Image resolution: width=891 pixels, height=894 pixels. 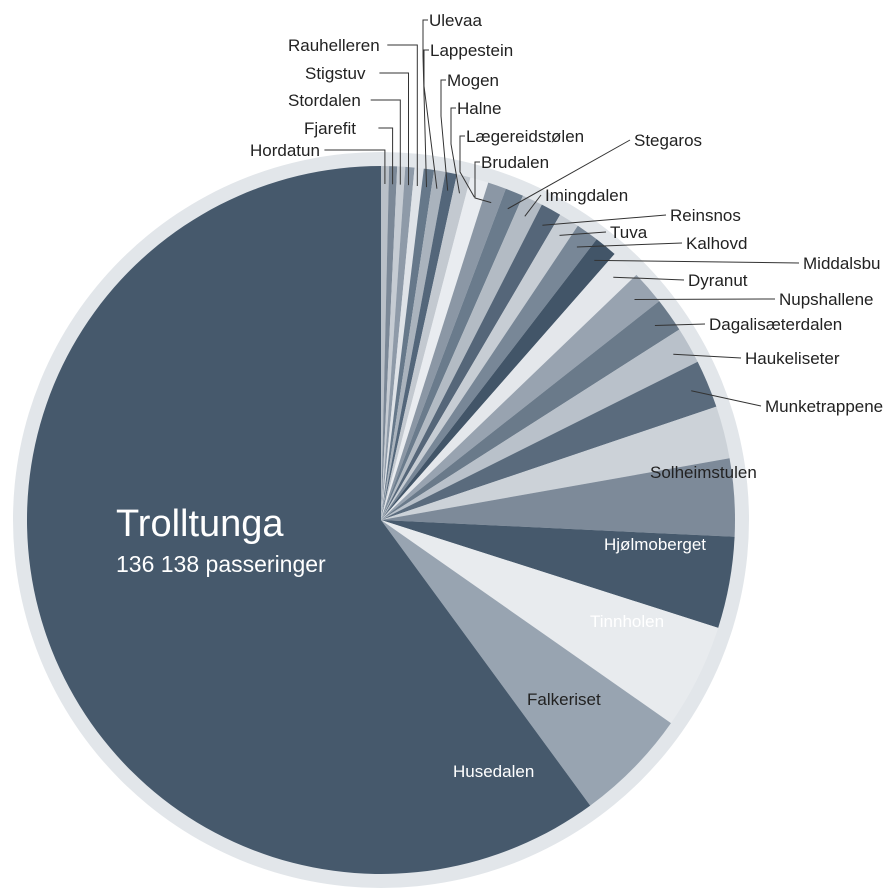 I want to click on slice-reinsnos, so click(x=471, y=362).